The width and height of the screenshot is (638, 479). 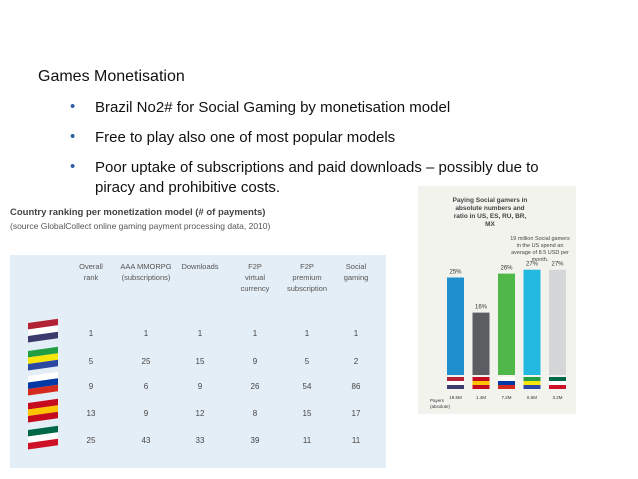 What do you see at coordinates (200, 413) in the screenshot?
I see `cell: 12` at bounding box center [200, 413].